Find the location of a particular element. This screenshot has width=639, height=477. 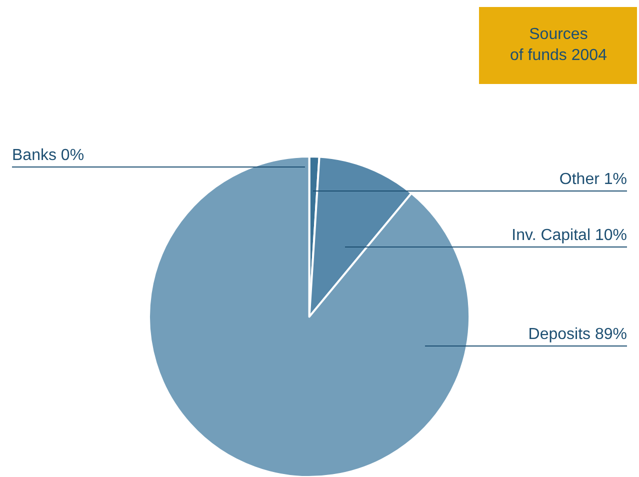

slice-label: Deposits is located at coordinates (559, 334).